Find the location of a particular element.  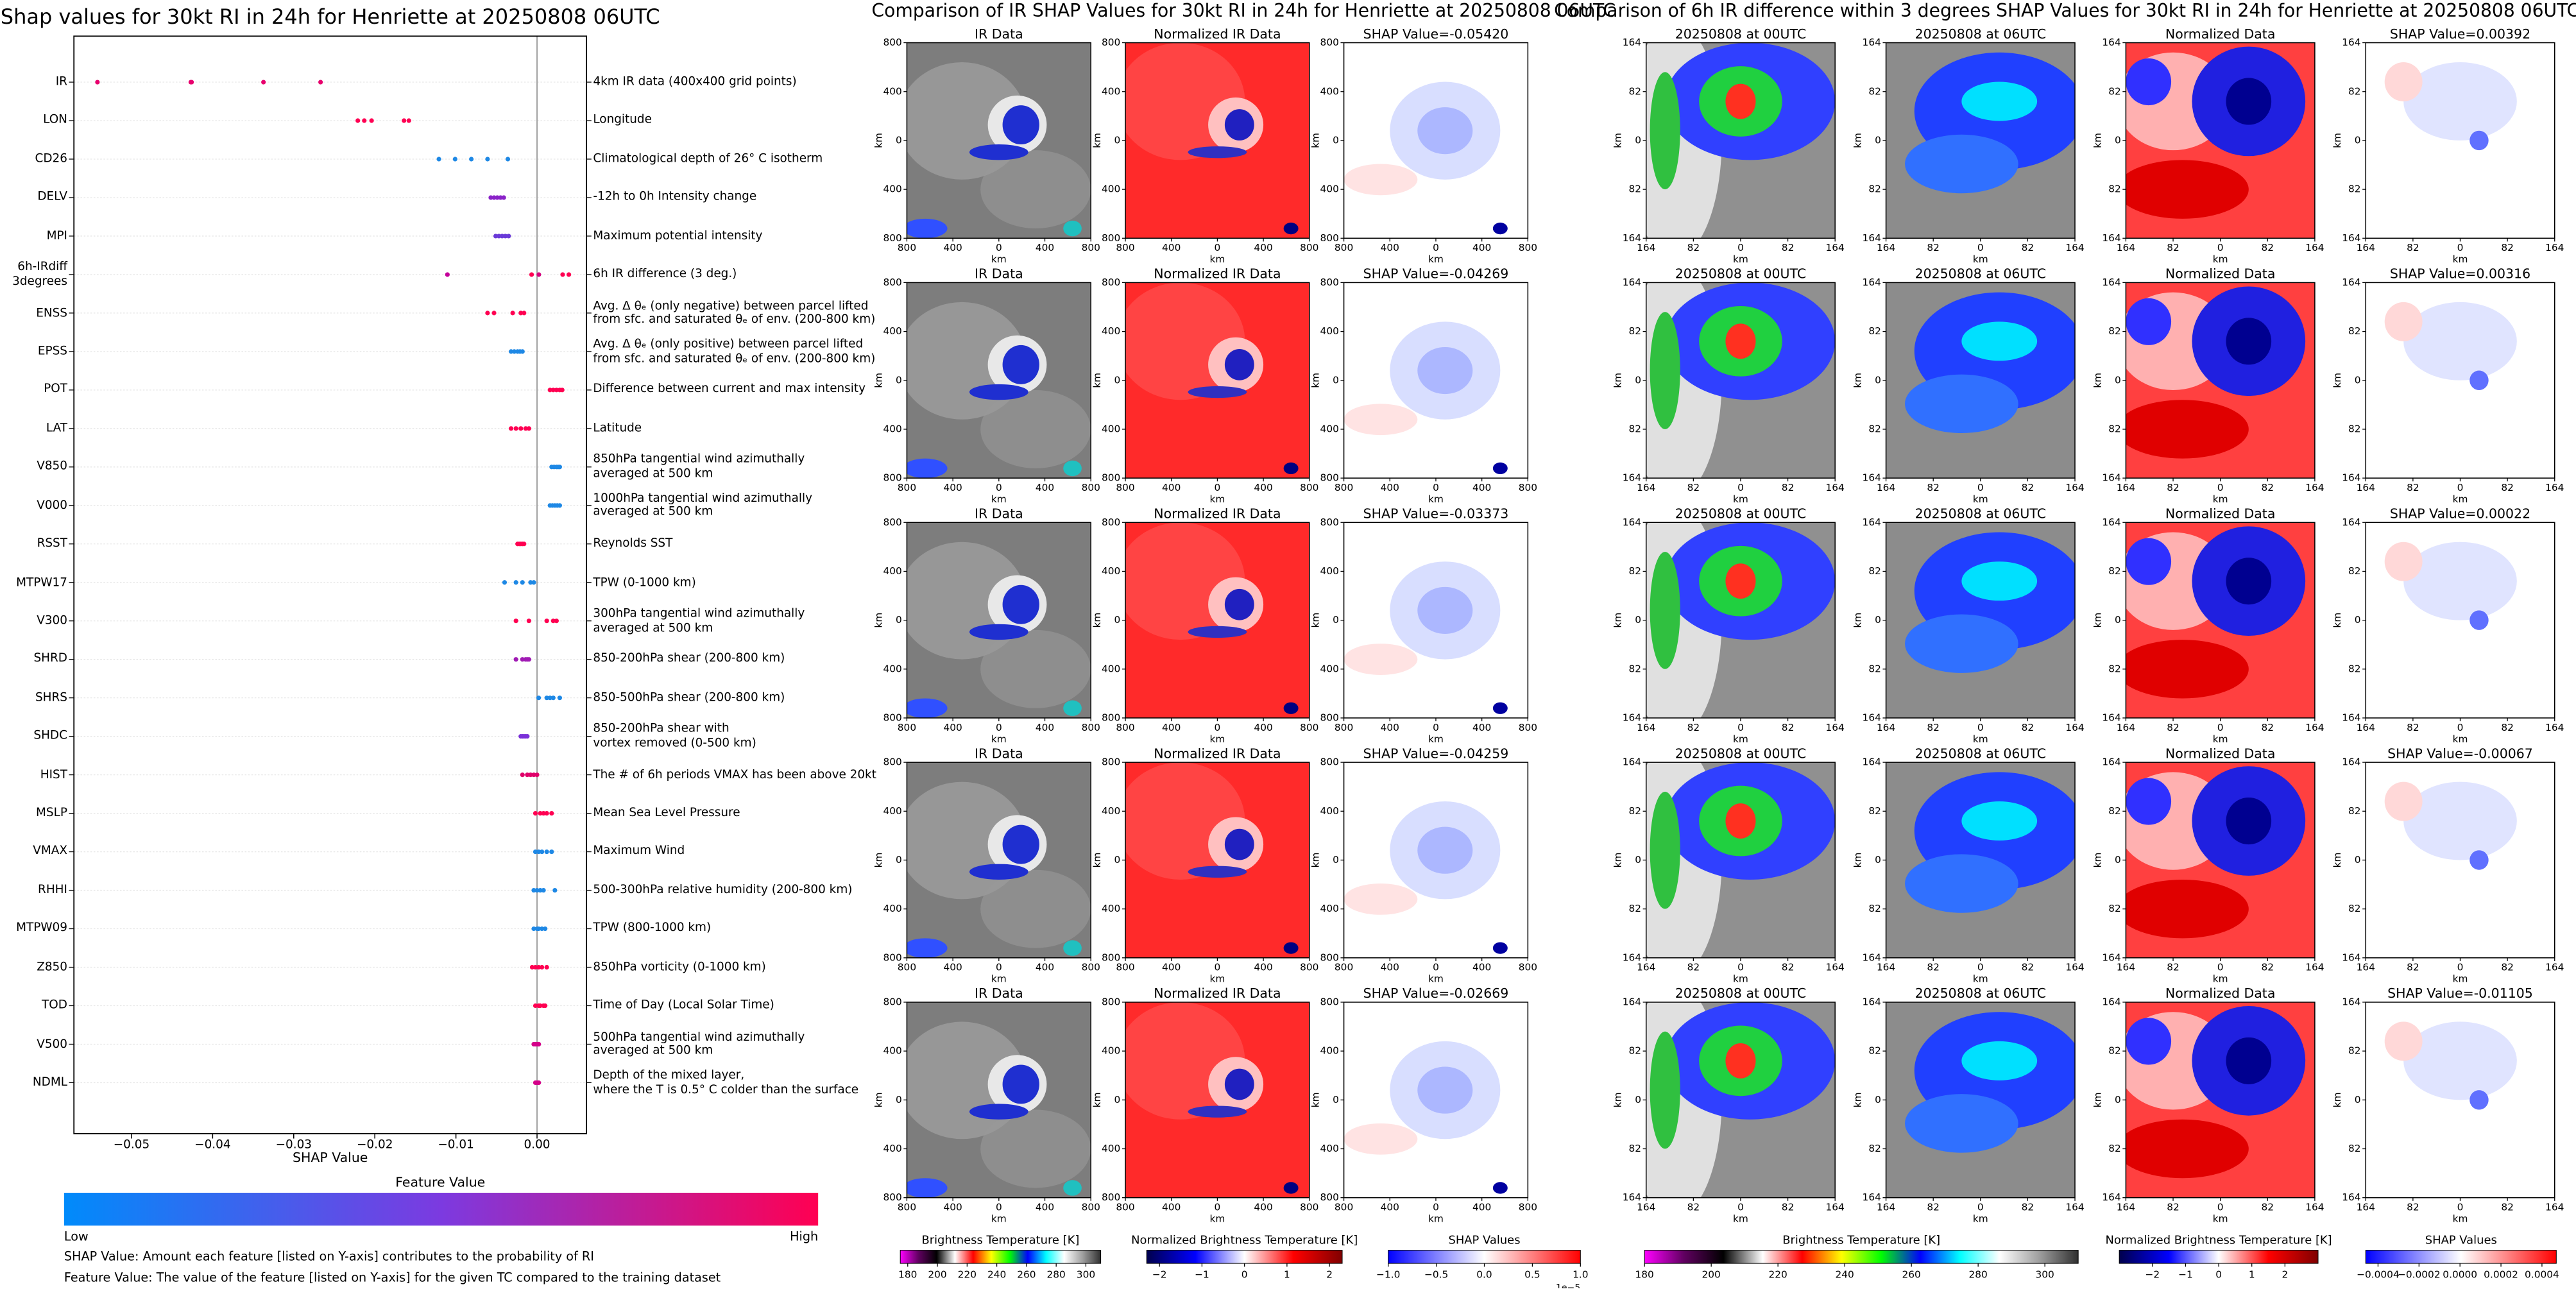

feature-label: CD26 is located at coordinates (51, 158).